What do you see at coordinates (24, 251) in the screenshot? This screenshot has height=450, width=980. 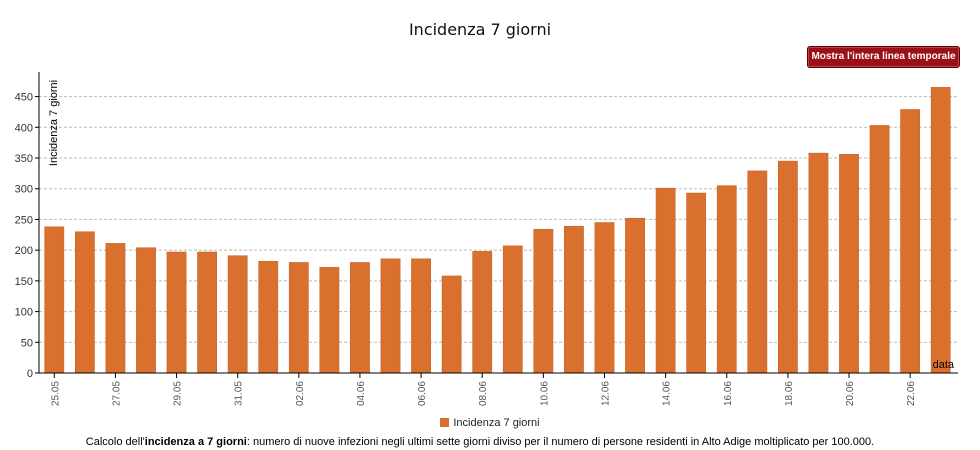 I see `y-tick-label: 200` at bounding box center [24, 251].